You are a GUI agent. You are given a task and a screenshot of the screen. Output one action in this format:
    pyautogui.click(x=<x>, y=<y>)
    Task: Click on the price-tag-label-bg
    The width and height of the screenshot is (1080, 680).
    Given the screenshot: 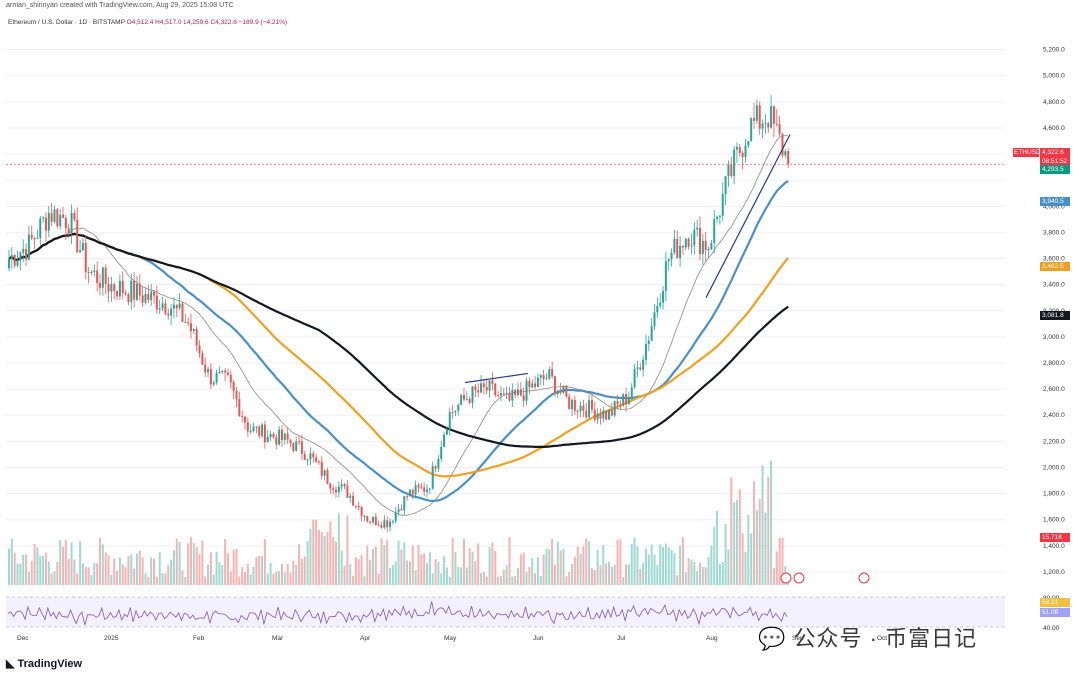 What is the action you would take?
    pyautogui.click(x=1026, y=152)
    